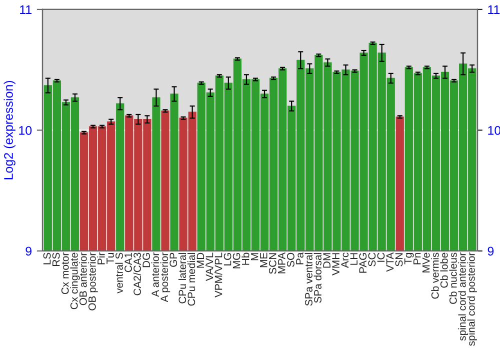 Image resolution: width=500 pixels, height=350 pixels. I want to click on x-tick-label: SO, so click(290, 259).